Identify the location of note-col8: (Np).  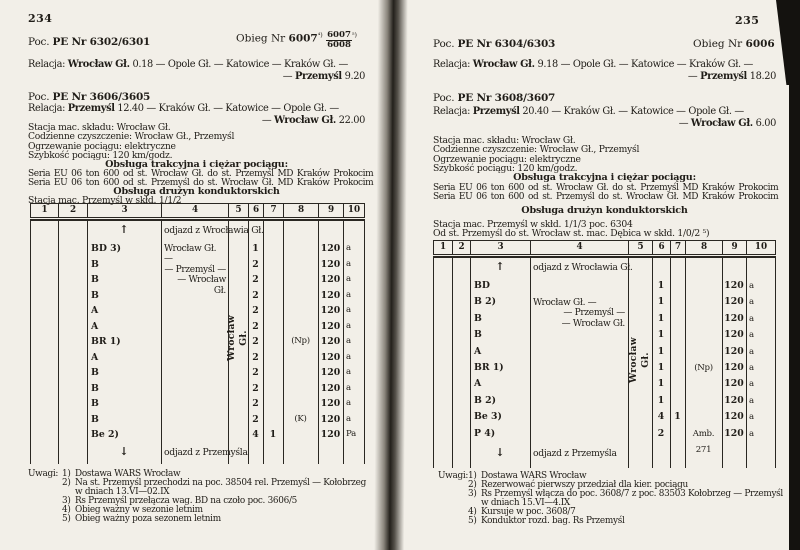
(300, 340).